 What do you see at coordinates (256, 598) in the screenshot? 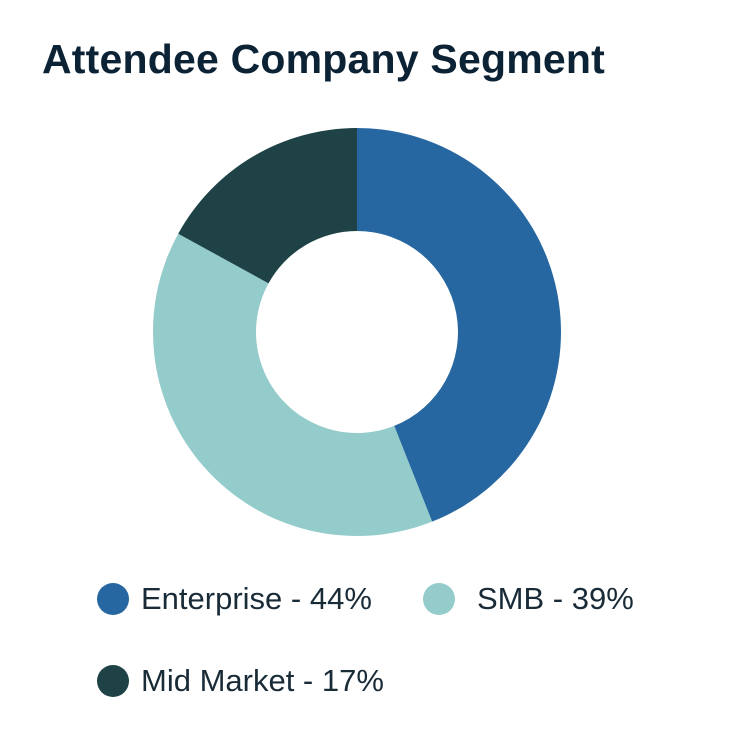
I see `legend-label-enterprise: Enterprise - 44%` at bounding box center [256, 598].